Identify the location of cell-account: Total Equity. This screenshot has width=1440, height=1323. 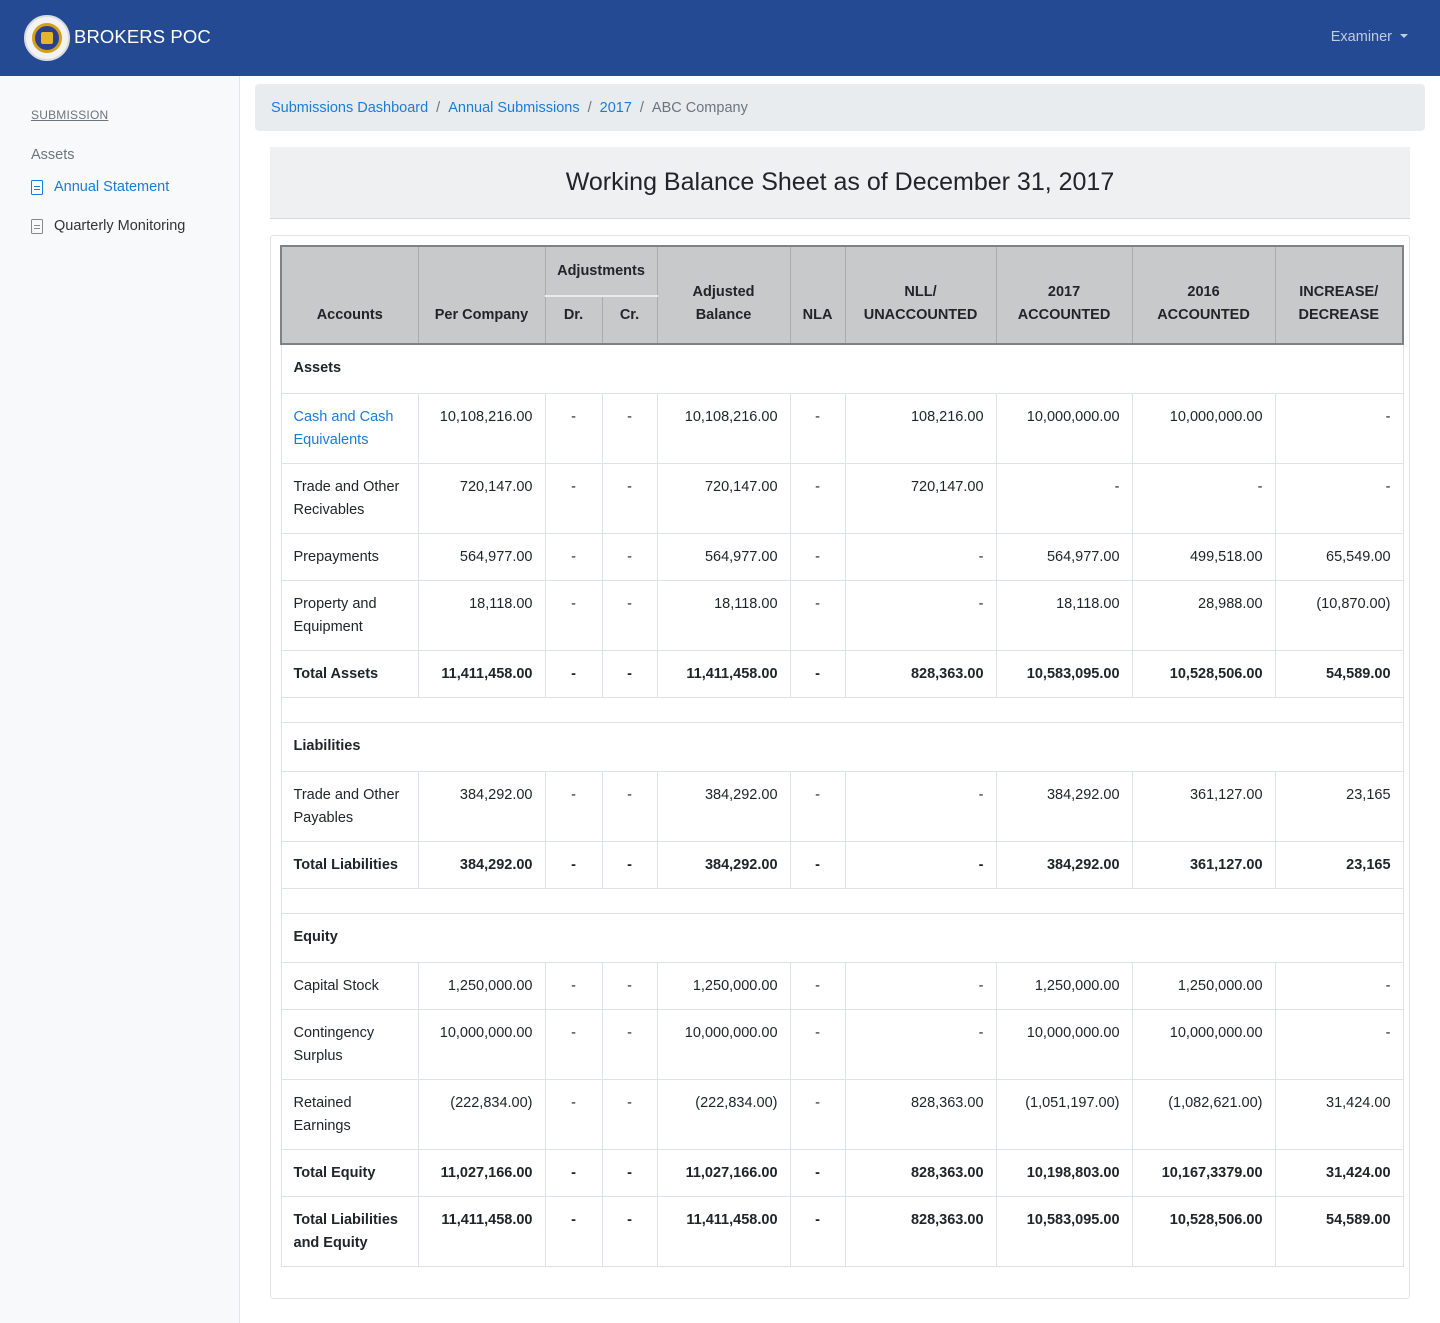
(349, 1172).